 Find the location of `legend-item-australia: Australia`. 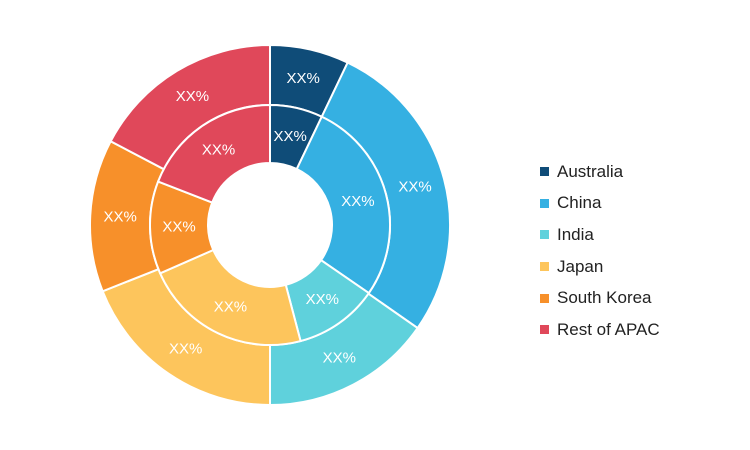

legend-item-australia: Australia is located at coordinates (600, 172).